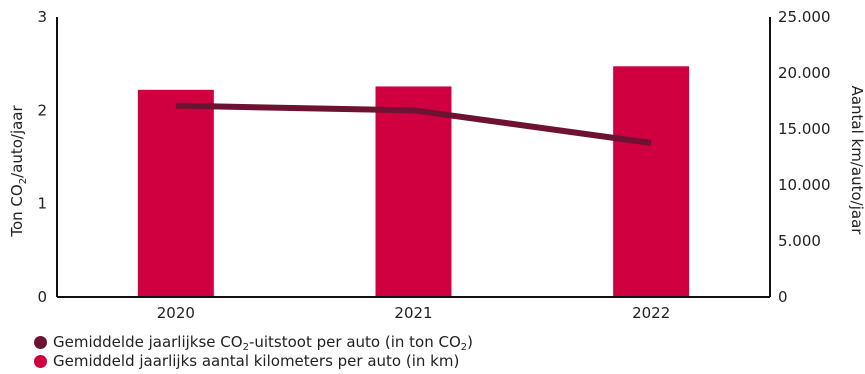 The width and height of the screenshot is (865, 374). What do you see at coordinates (413, 191) in the screenshot?
I see `bar-2021` at bounding box center [413, 191].